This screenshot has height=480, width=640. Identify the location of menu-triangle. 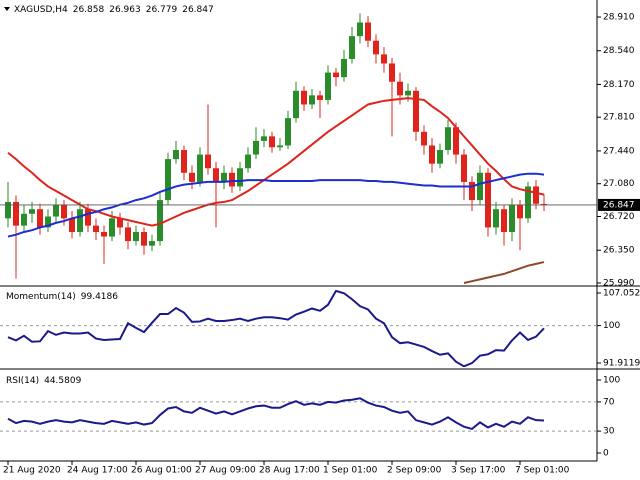
(7, 9).